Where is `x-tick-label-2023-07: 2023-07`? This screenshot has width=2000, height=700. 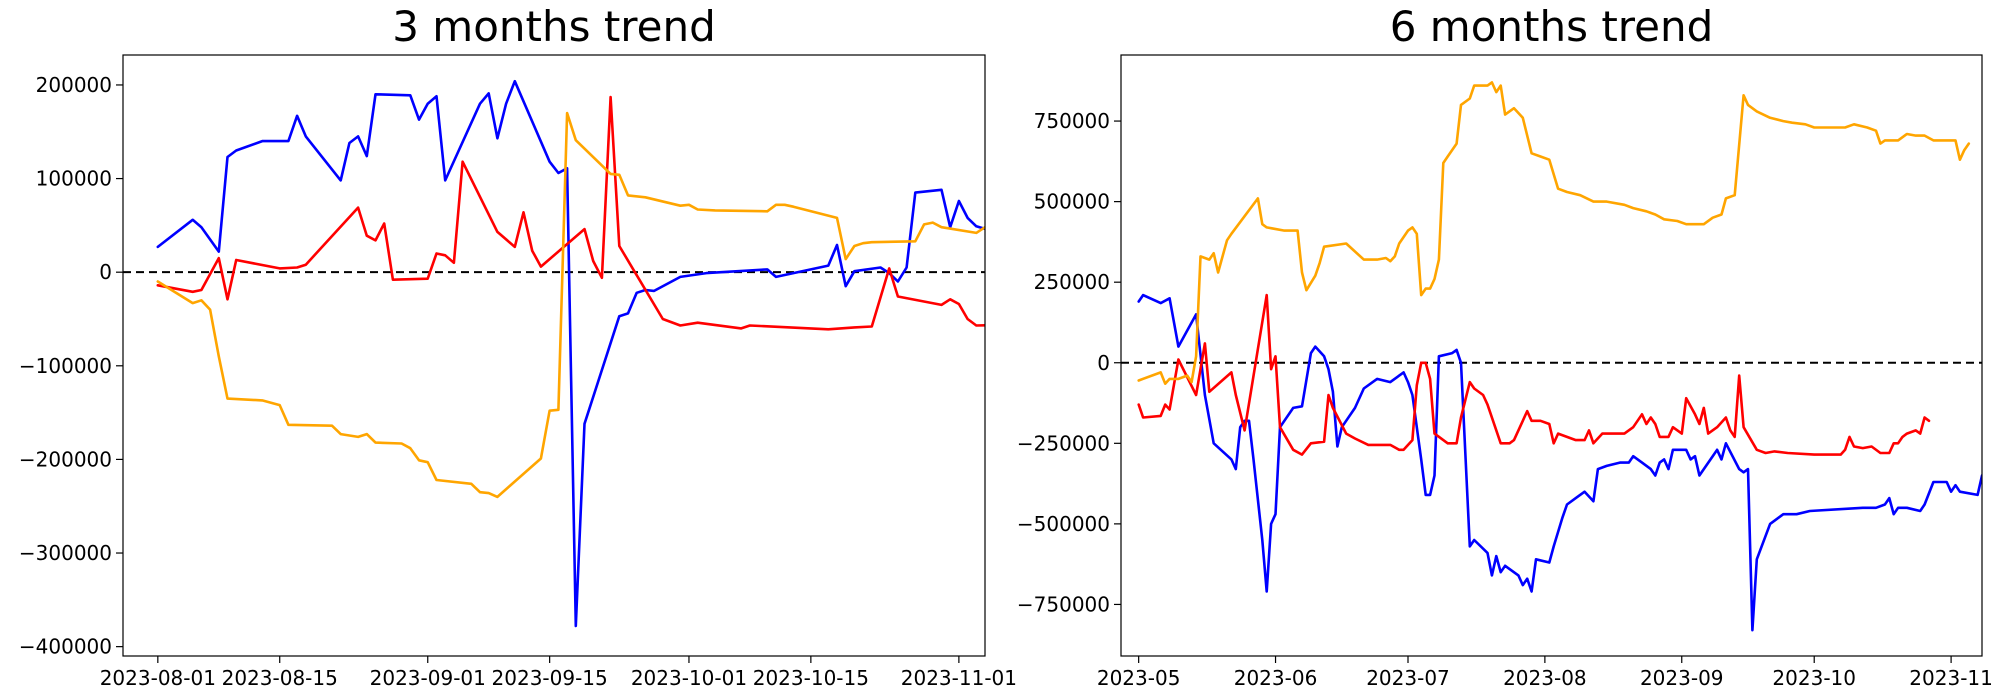 x-tick-label-2023-07: 2023-07 is located at coordinates (1408, 678).